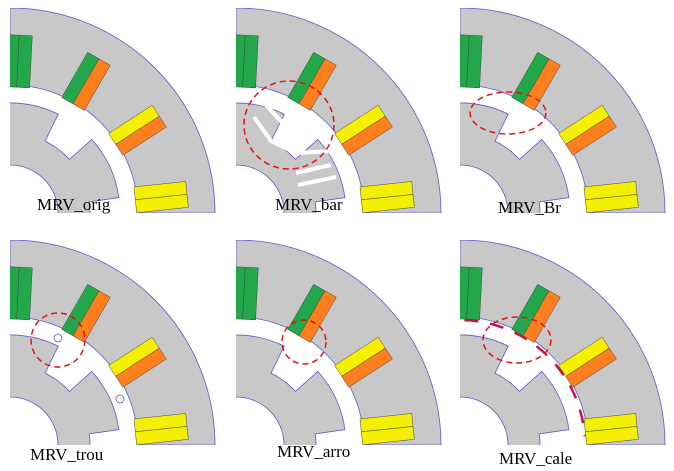  Describe the element at coordinates (67, 454) in the screenshot. I see `caption-mrv-trou: MRV_trou` at that location.